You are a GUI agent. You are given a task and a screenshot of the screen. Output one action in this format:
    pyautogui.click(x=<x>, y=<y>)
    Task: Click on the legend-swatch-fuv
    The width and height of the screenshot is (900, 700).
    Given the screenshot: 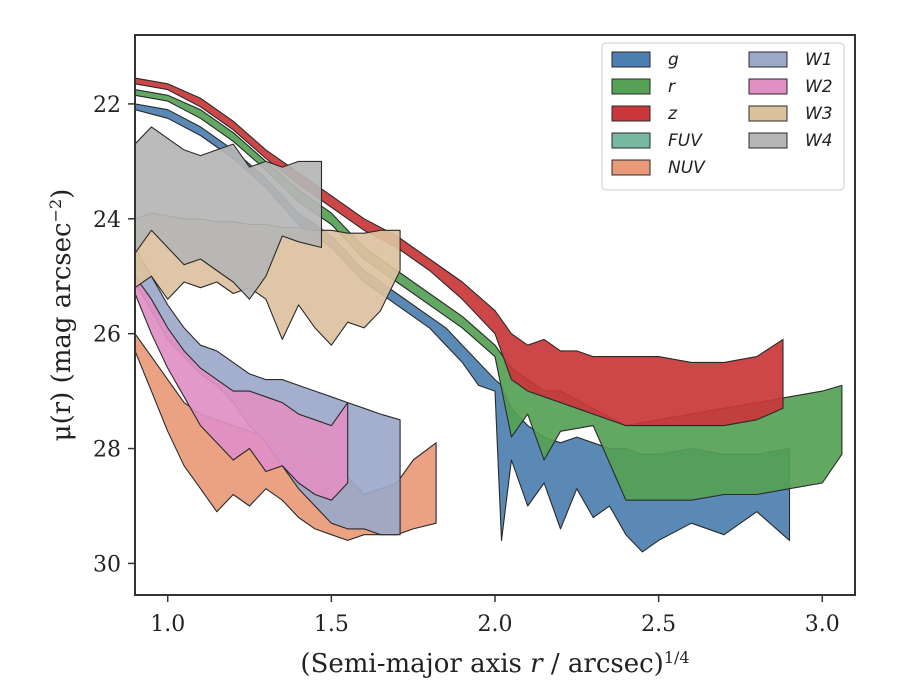 What is the action you would take?
    pyautogui.click(x=631, y=140)
    